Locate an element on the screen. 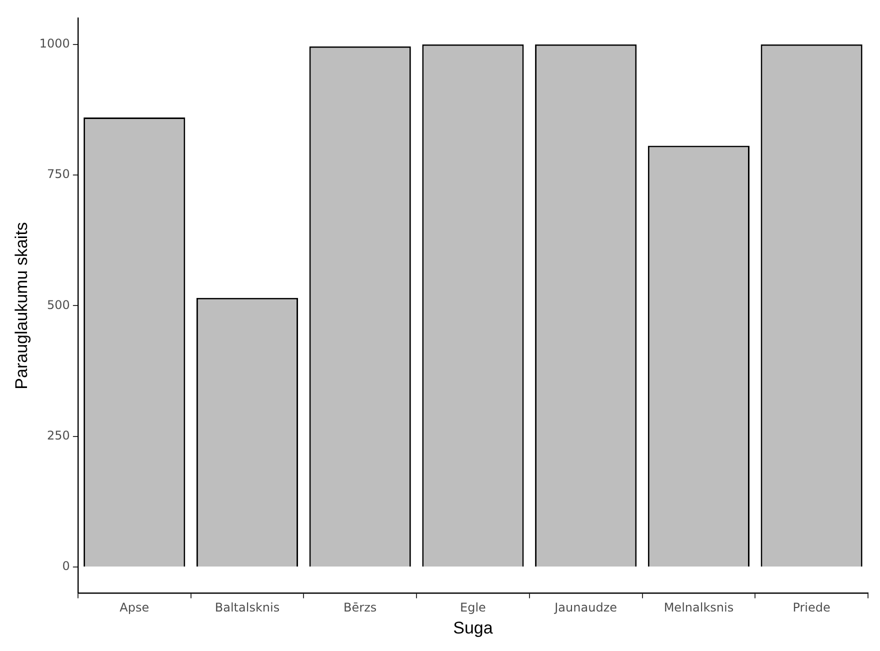 The image size is (880, 651). x-axis-title: Suga is located at coordinates (473, 628).